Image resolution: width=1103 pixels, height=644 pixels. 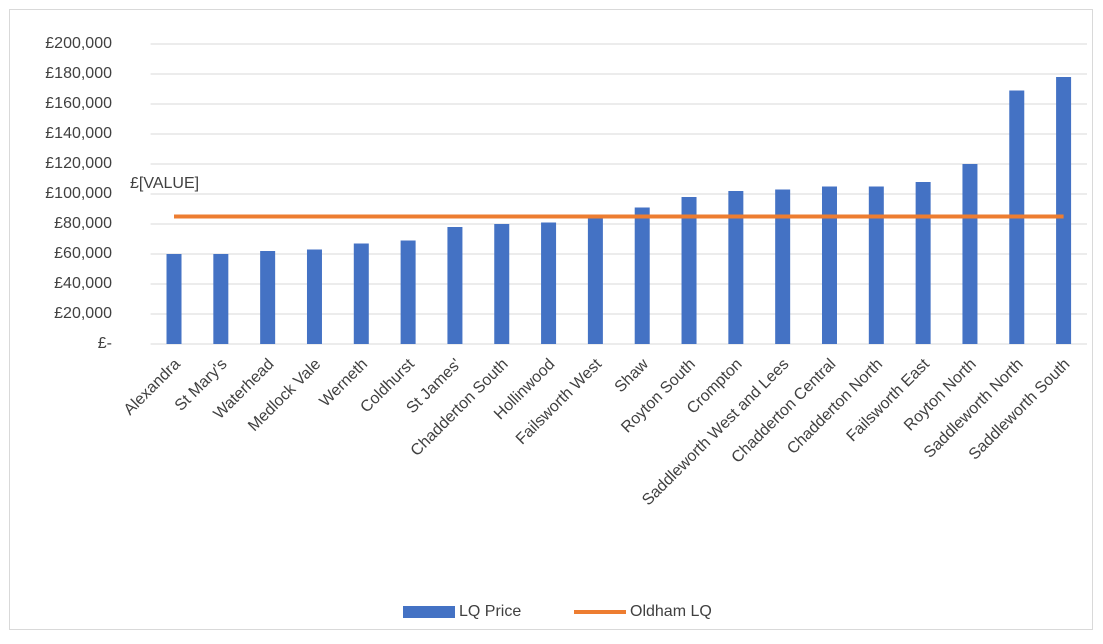 I want to click on y-tick-label: £140,000, so click(x=78, y=133).